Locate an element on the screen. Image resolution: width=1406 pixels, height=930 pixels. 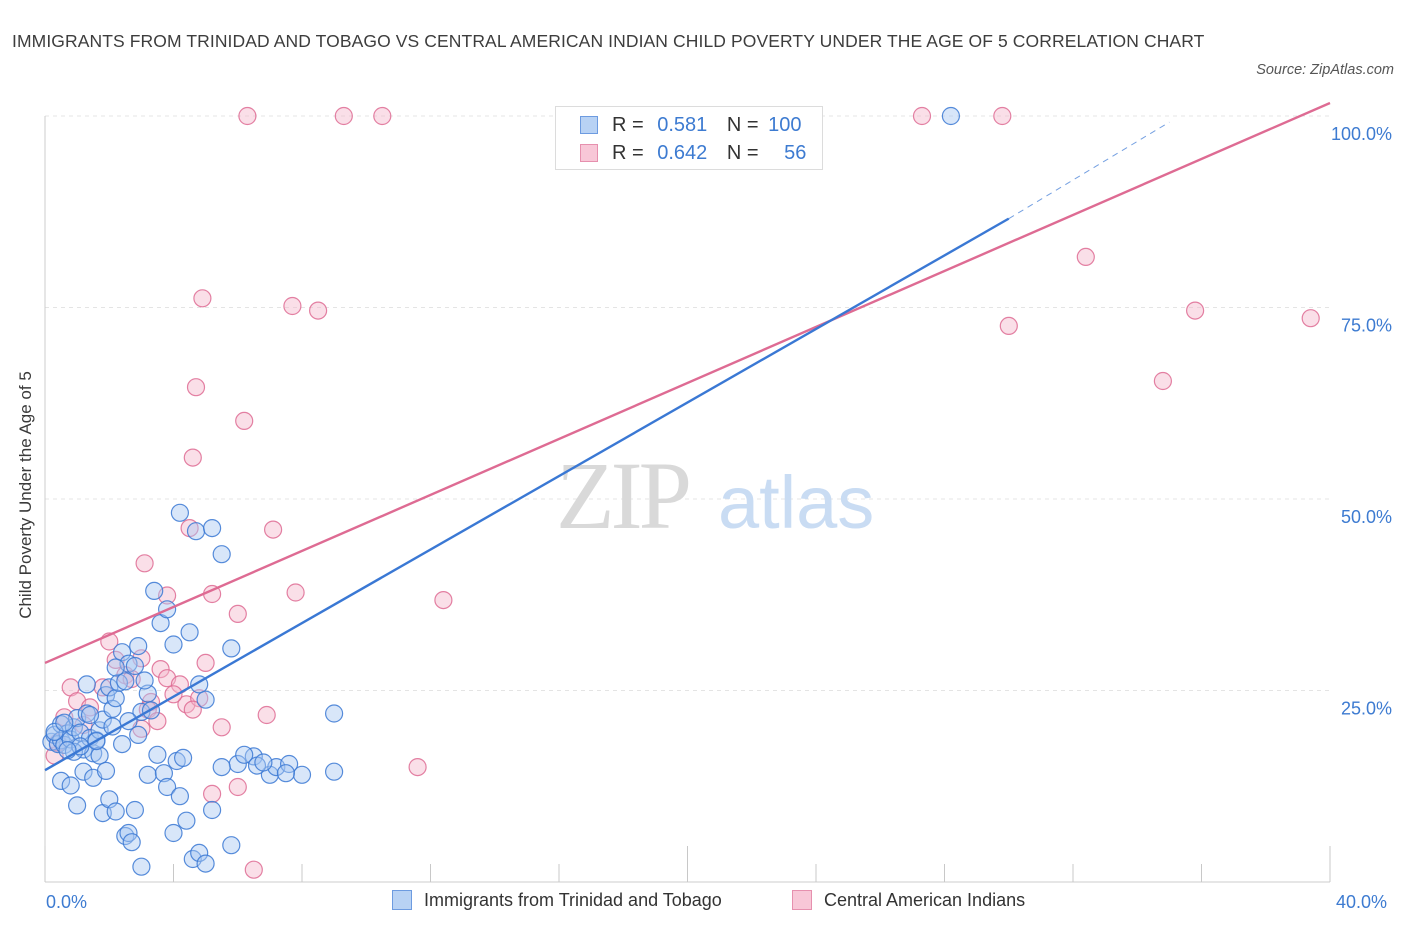
watermark-zip: ZIP is located at coordinates (622, 495).